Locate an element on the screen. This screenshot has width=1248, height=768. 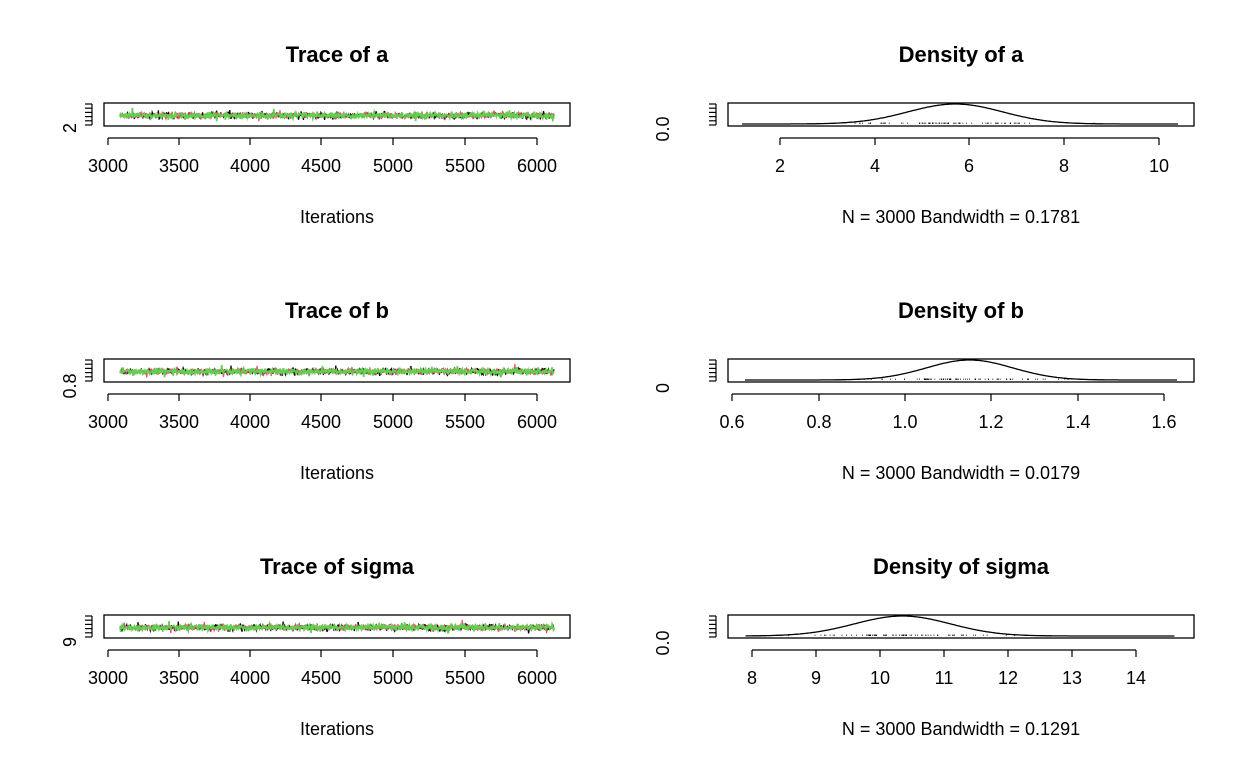
density-b-plot-box is located at coordinates (961, 370).